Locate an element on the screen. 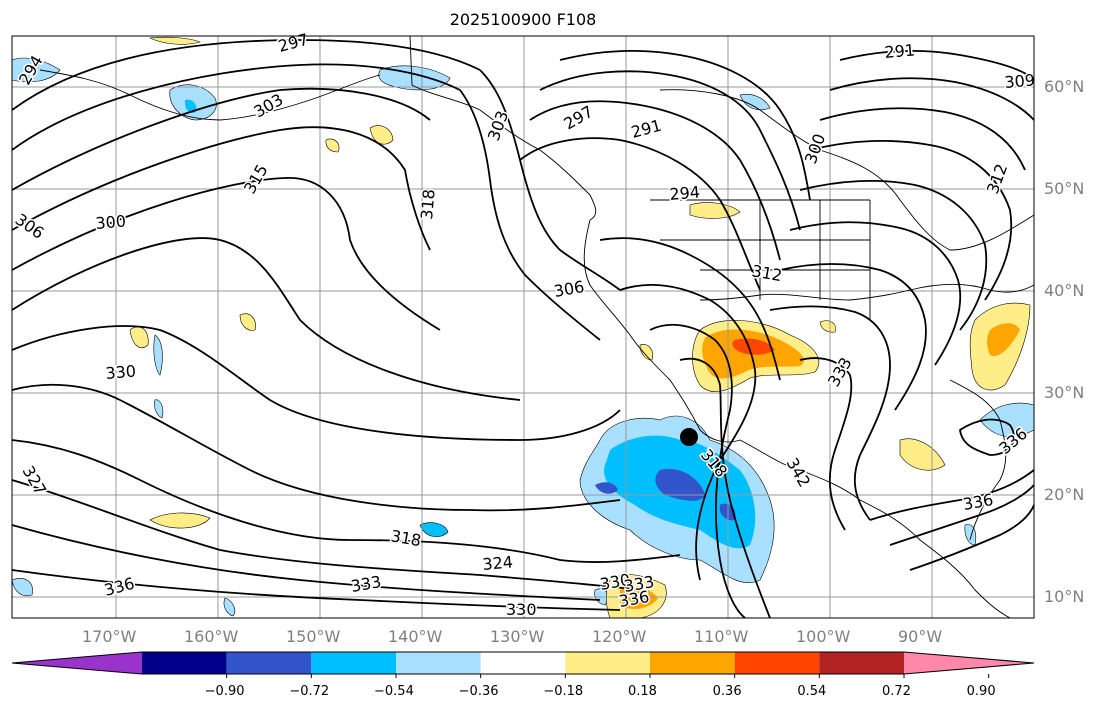 The image size is (1105, 712). longitude-label: 110°W is located at coordinates (721, 636).